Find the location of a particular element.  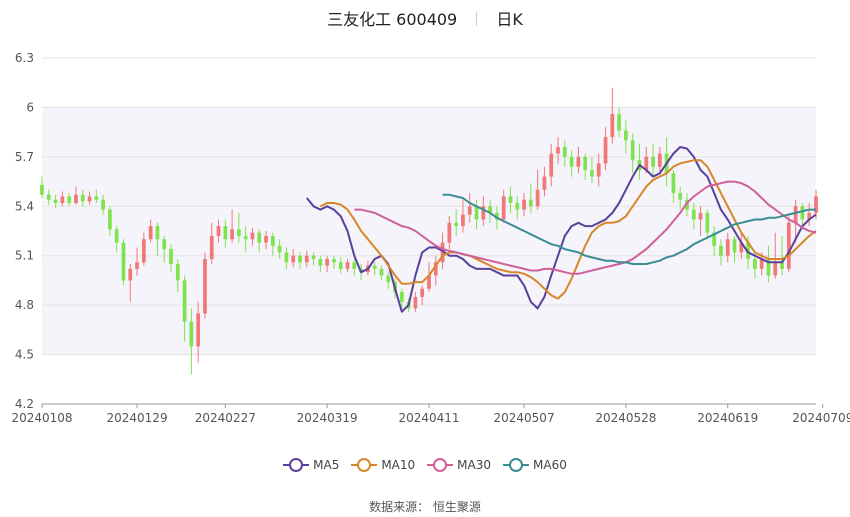

legend-item-ma60: MA60 is located at coordinates (535, 465).